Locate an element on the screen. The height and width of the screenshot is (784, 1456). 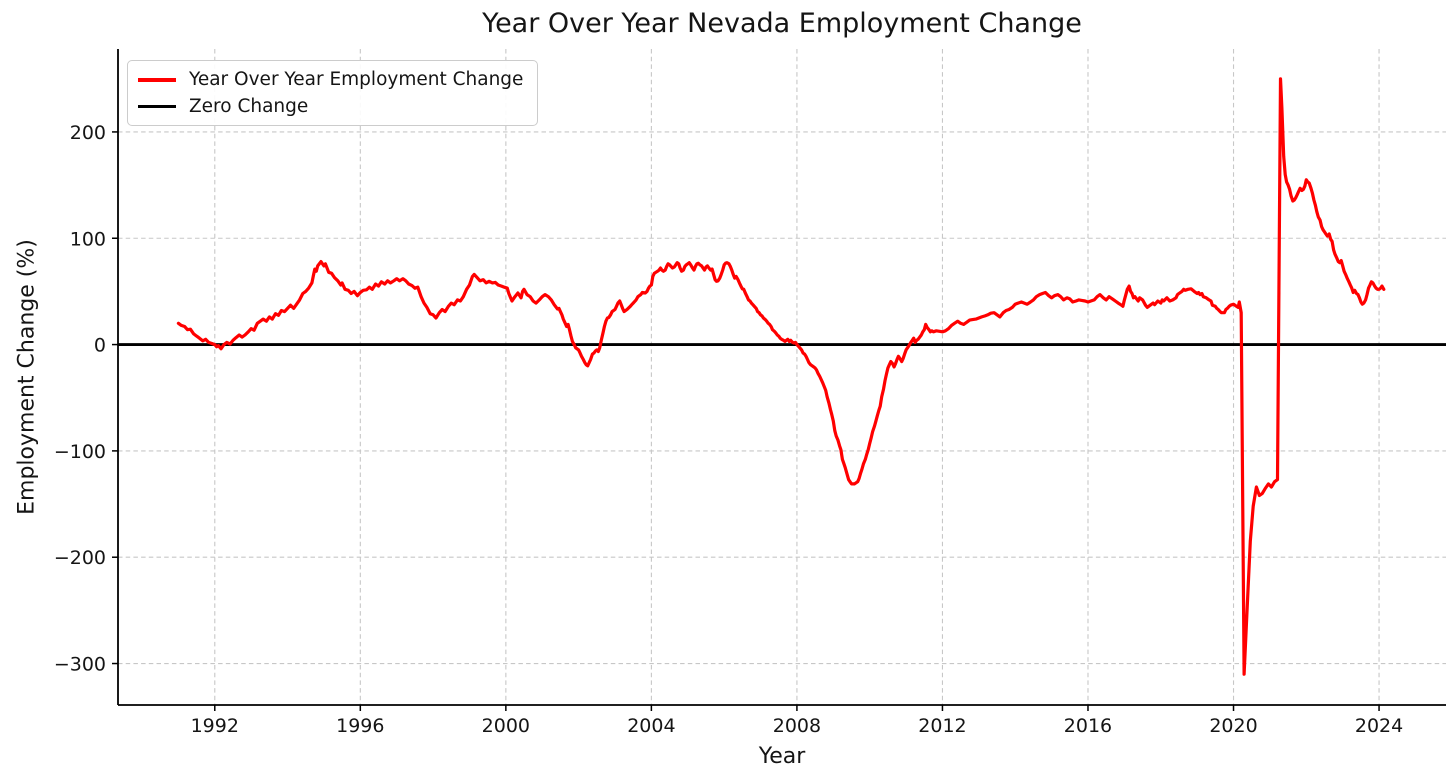
y-axis-label: Employment Change (%) is located at coordinates (27, 377).